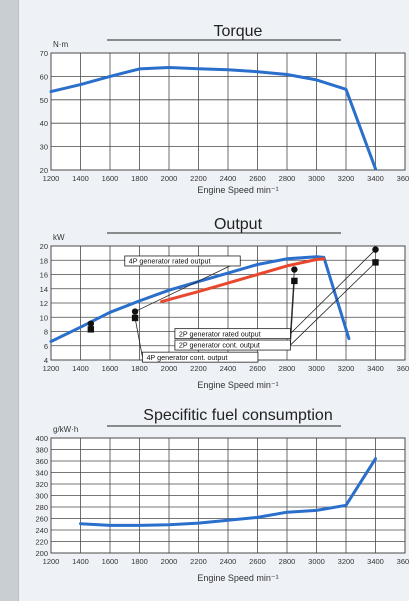 The image size is (409, 606). Describe the element at coordinates (44, 289) in the screenshot. I see `y-tick-label: 14` at that location.